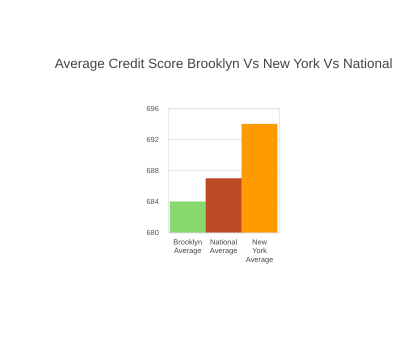 Image resolution: width=400 pixels, height=344 pixels. What do you see at coordinates (152, 201) in the screenshot?
I see `y-tick-label: 684` at bounding box center [152, 201].